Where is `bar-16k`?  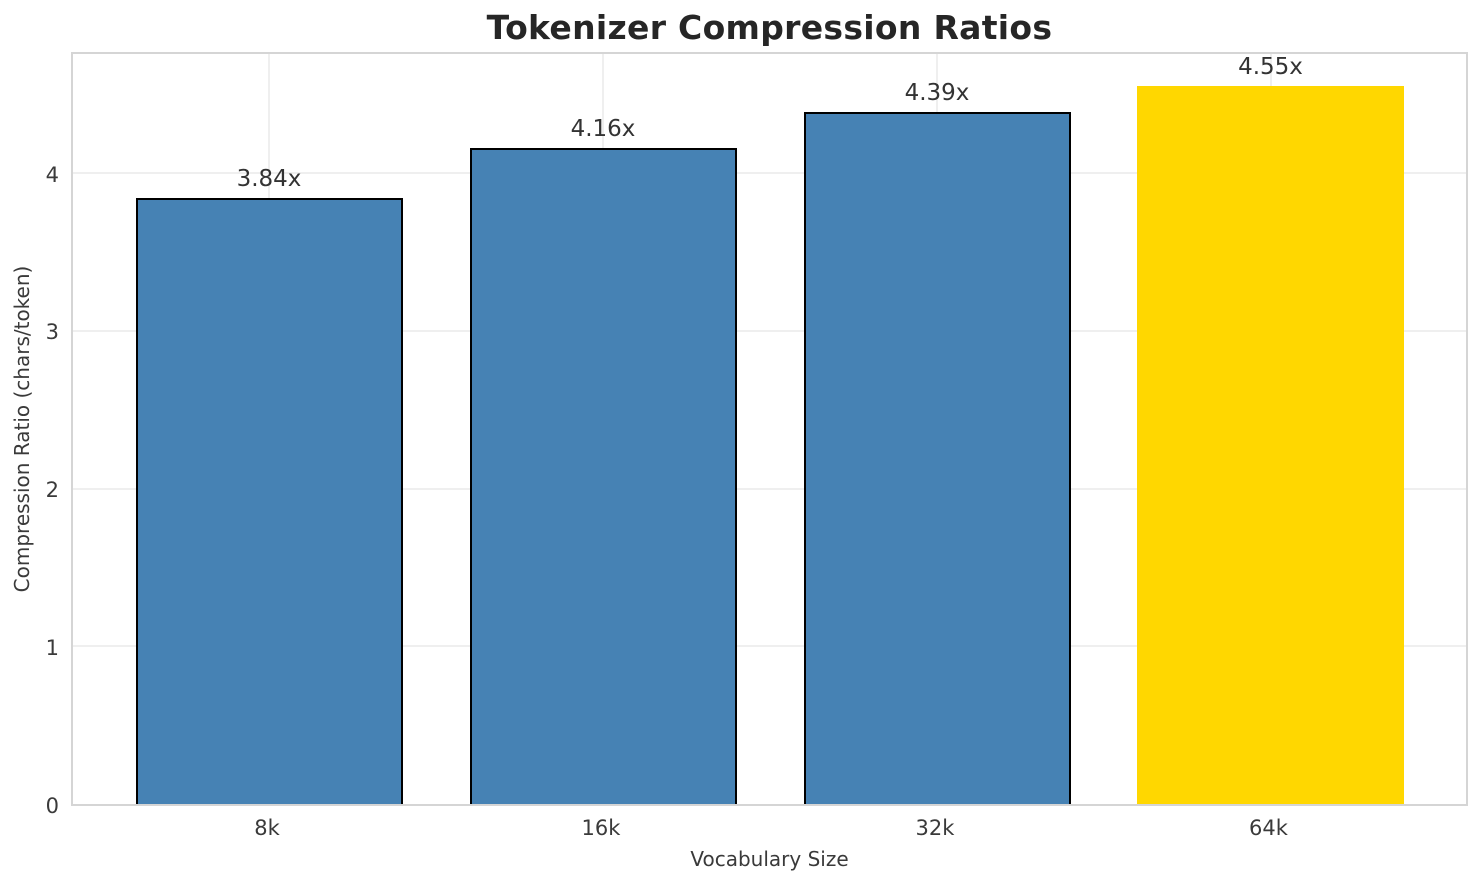
bar-16k is located at coordinates (603, 475).